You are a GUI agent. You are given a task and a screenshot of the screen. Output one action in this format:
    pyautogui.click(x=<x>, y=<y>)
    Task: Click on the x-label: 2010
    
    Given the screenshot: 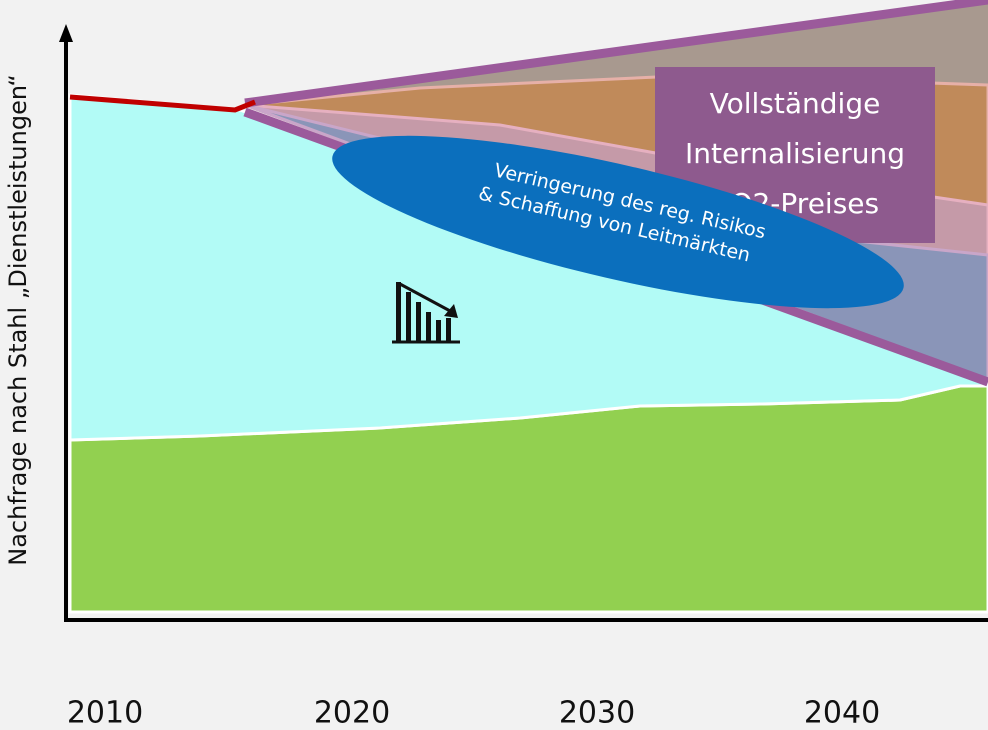 What is the action you would take?
    pyautogui.click(x=105, y=713)
    